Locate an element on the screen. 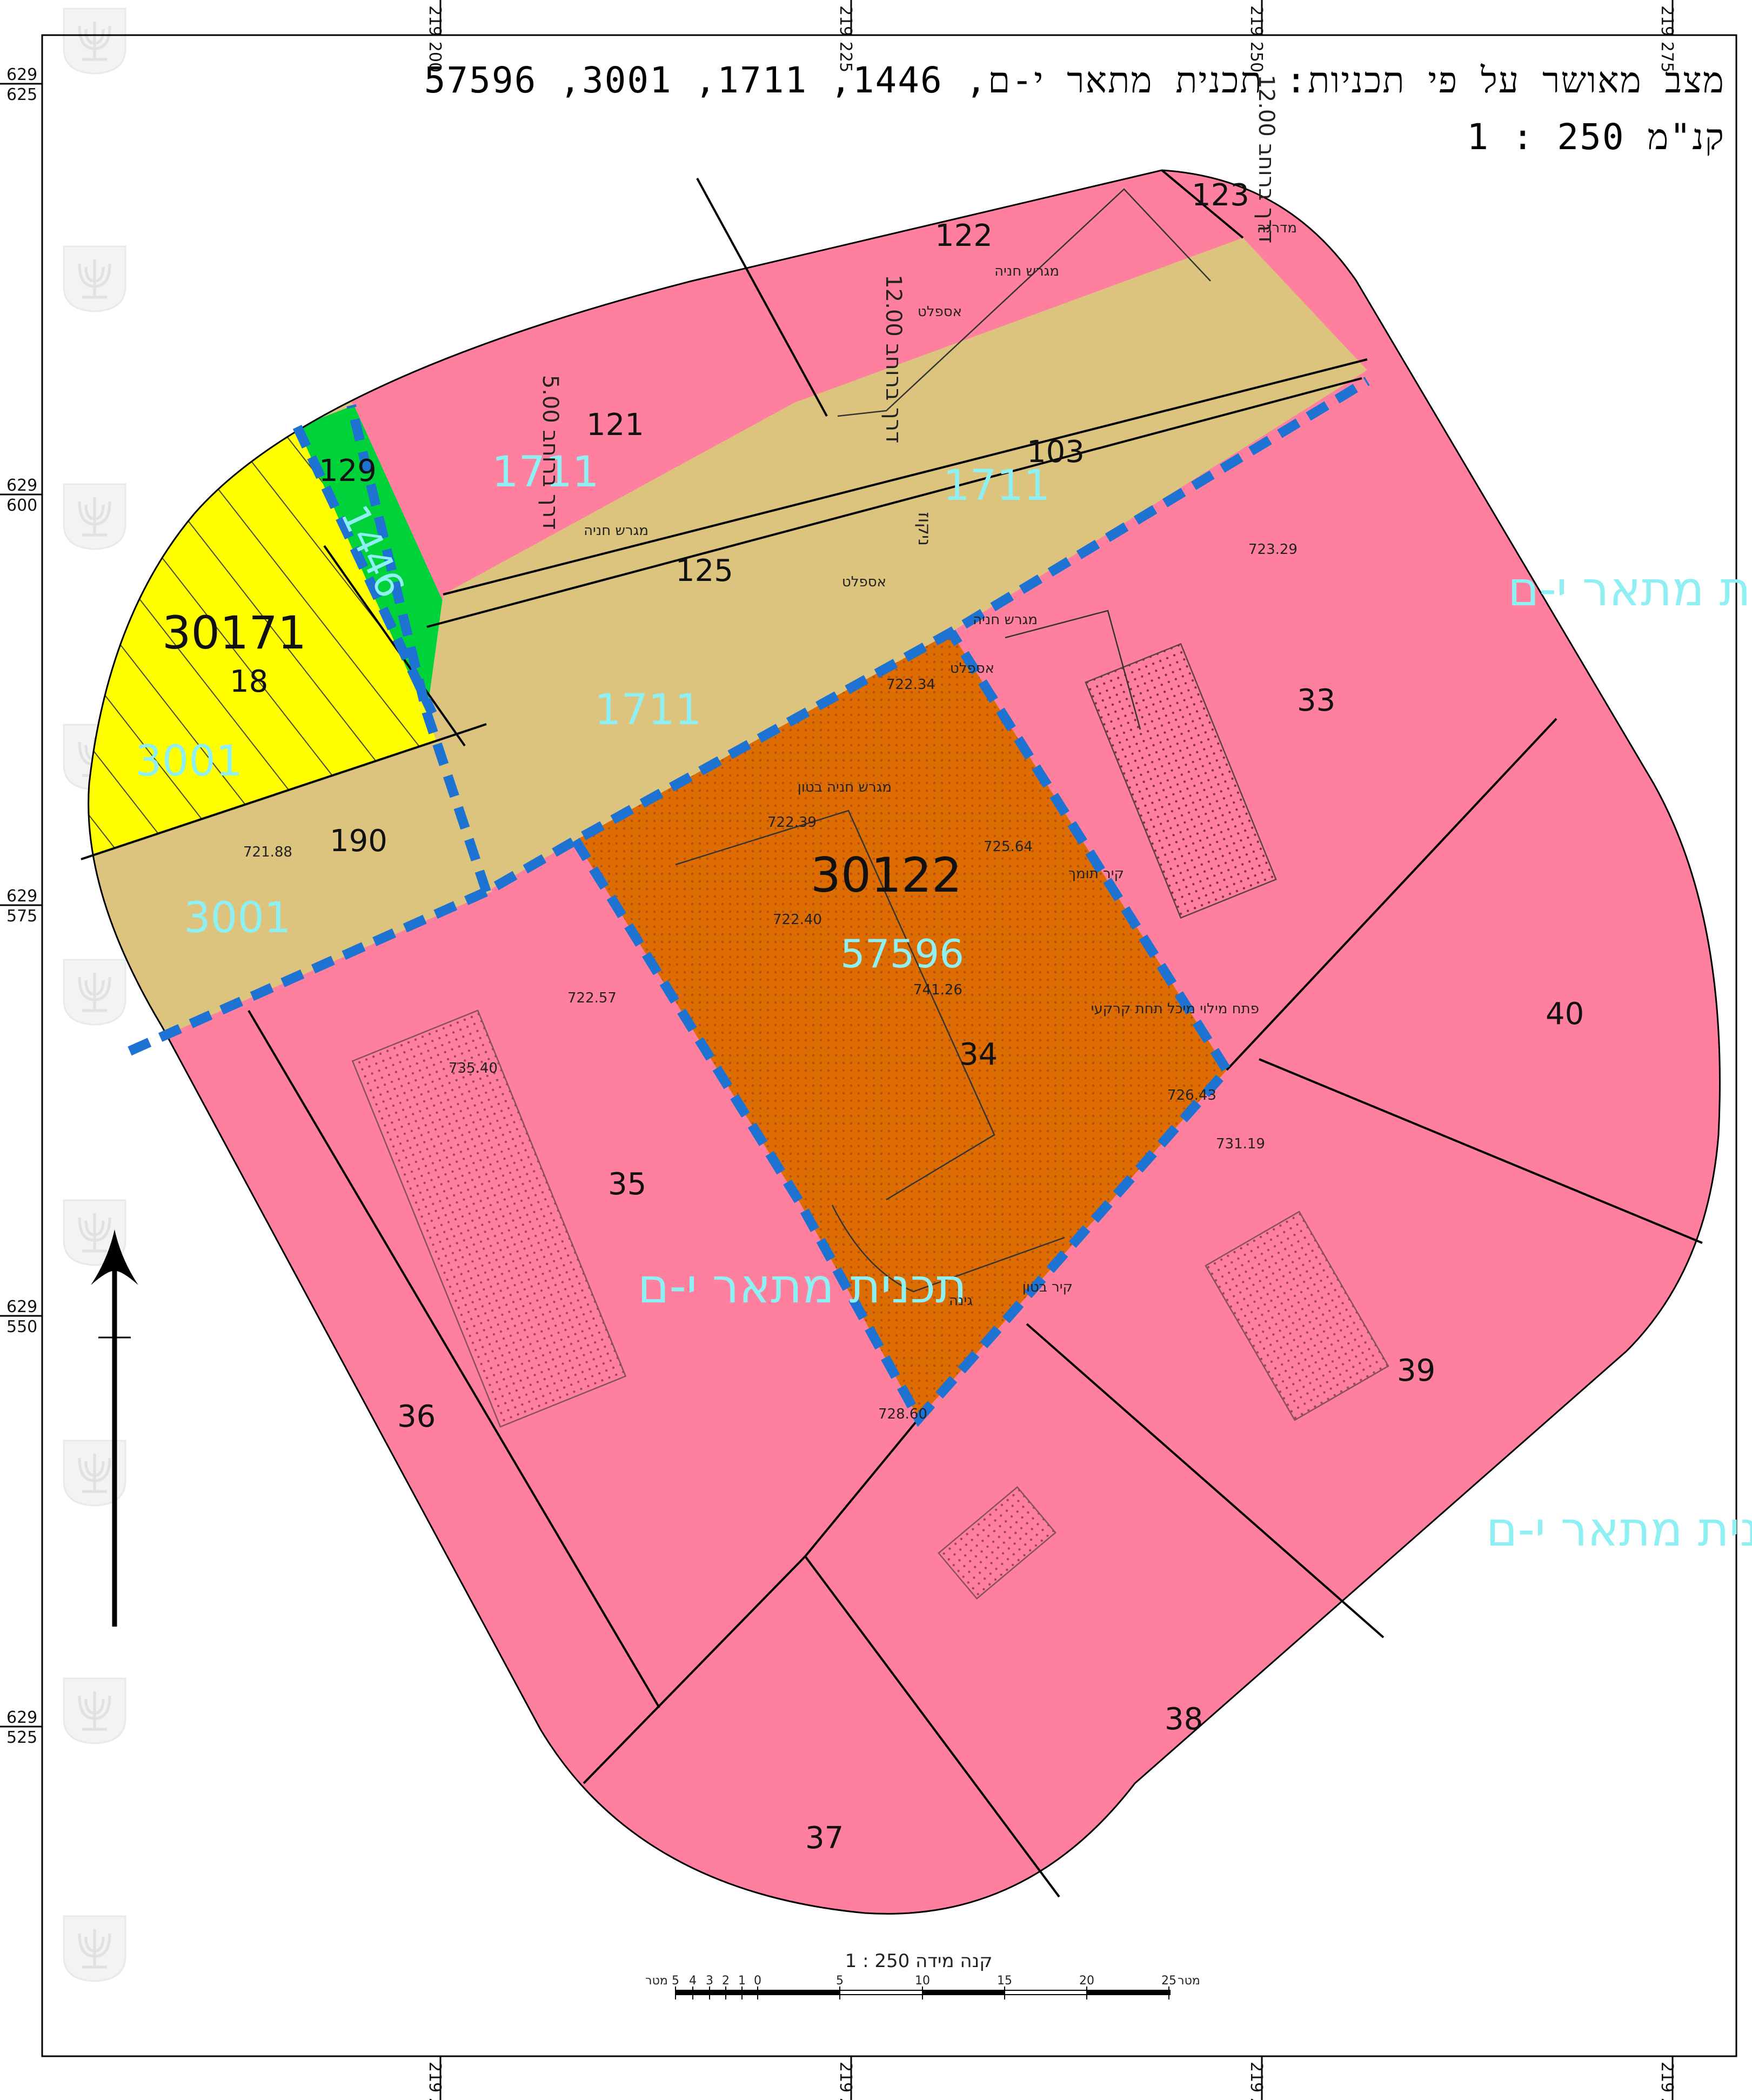  scale-tick: 10 is located at coordinates (923, 1981).